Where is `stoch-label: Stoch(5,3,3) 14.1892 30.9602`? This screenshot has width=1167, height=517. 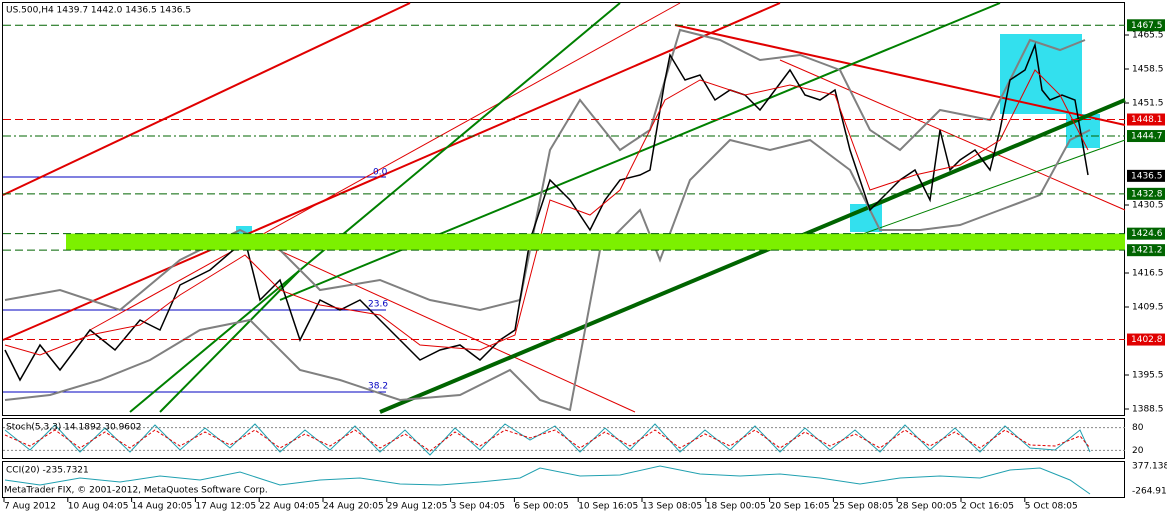 stoch-label: Stoch(5,3,3) 14.1892 30.9602 is located at coordinates (73, 428).